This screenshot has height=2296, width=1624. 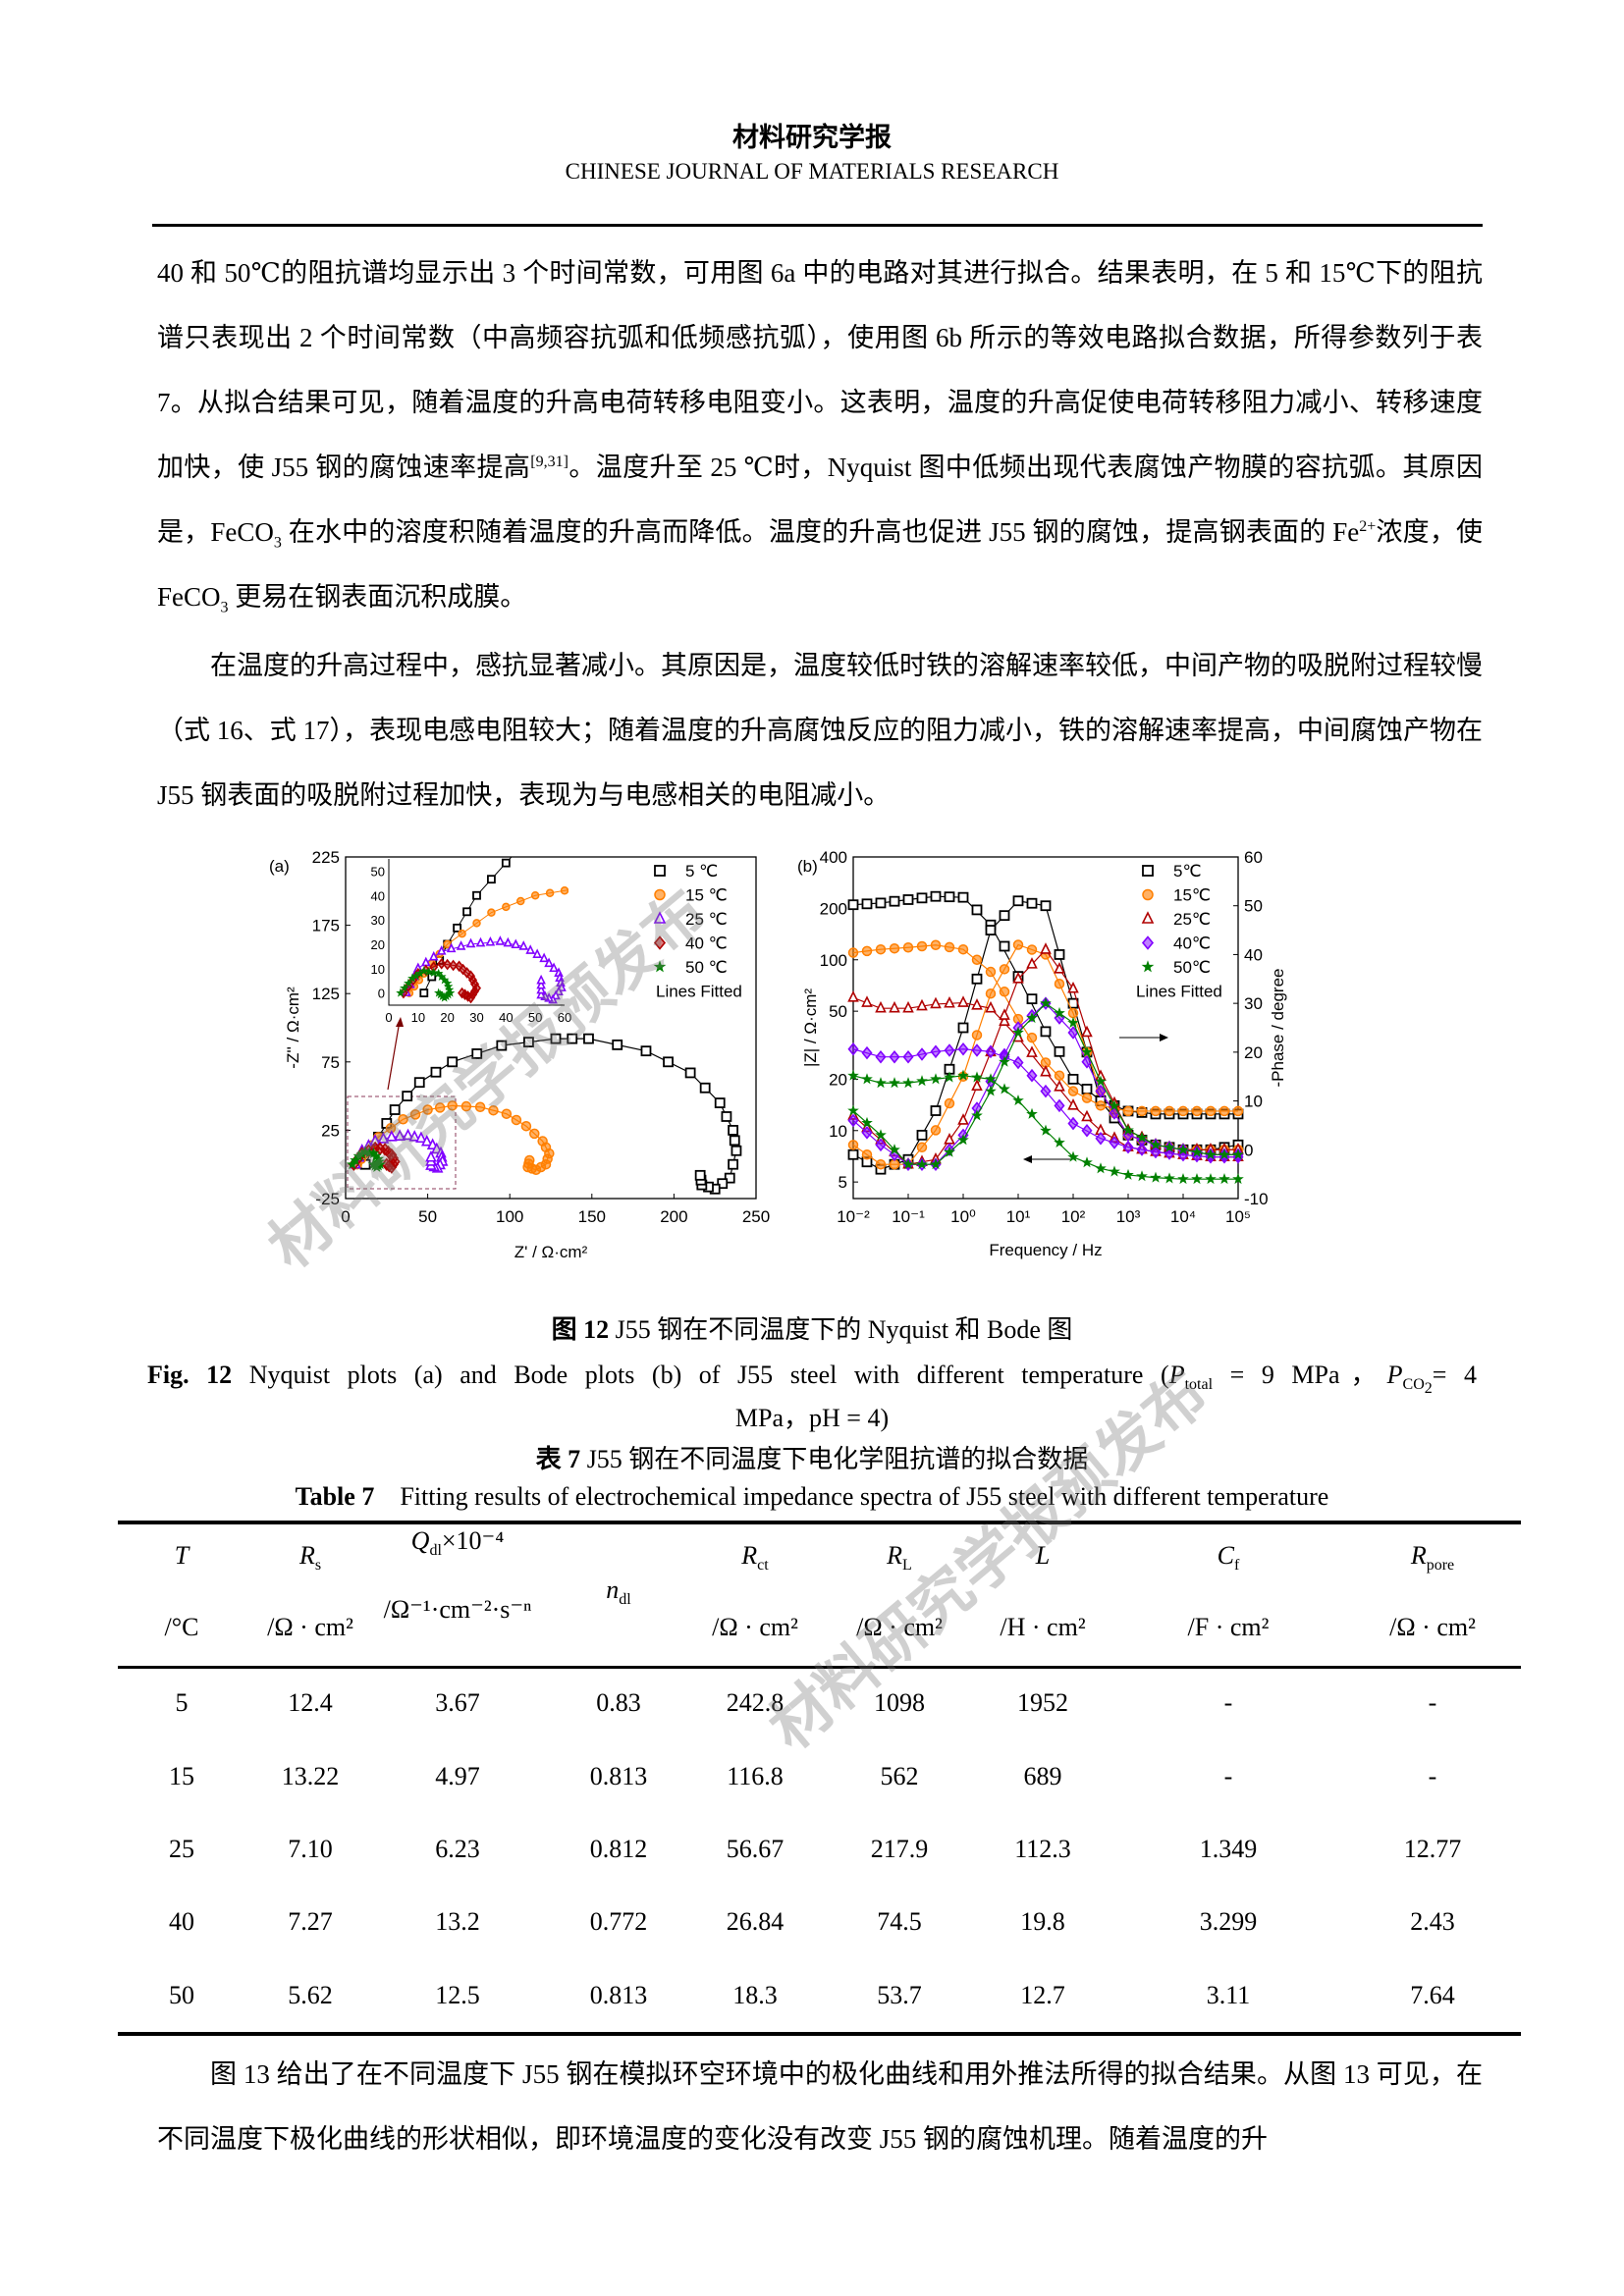 What do you see at coordinates (819, 2034) in the screenshot?
I see `table-bottom-rule` at bounding box center [819, 2034].